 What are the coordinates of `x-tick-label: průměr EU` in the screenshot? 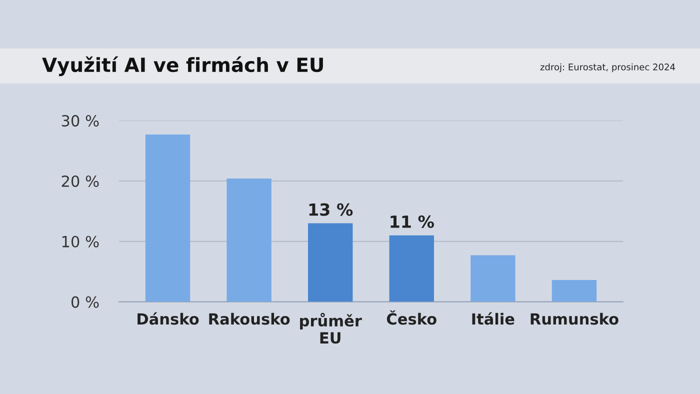 It's located at (331, 328).